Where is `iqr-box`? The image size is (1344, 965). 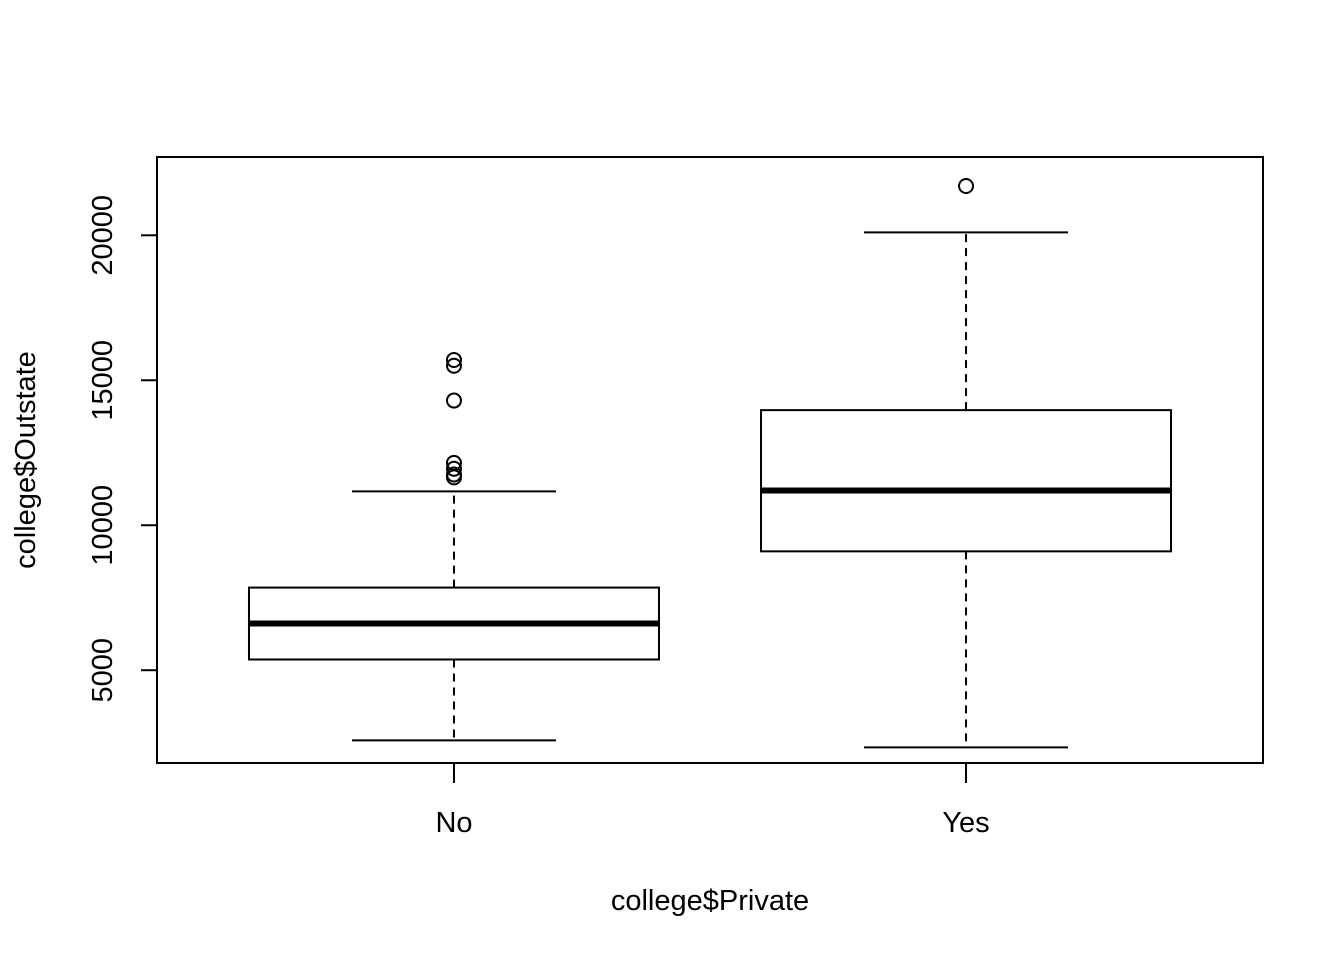
iqr-box is located at coordinates (966, 481).